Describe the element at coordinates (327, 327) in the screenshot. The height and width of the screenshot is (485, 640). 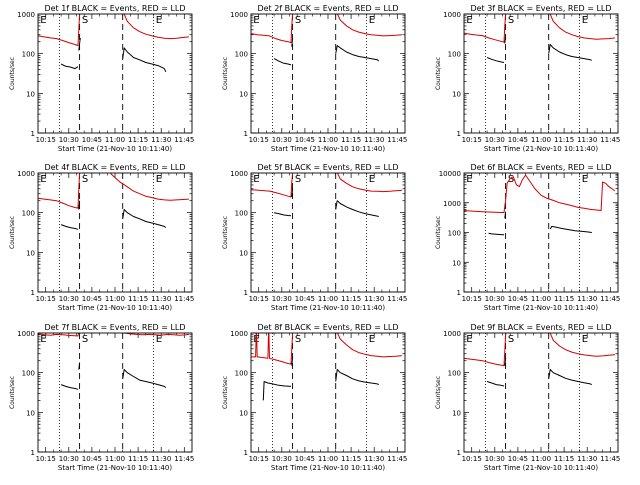
I see `panel-title: Det 8f BLACK = Events, RED = LLD` at that location.